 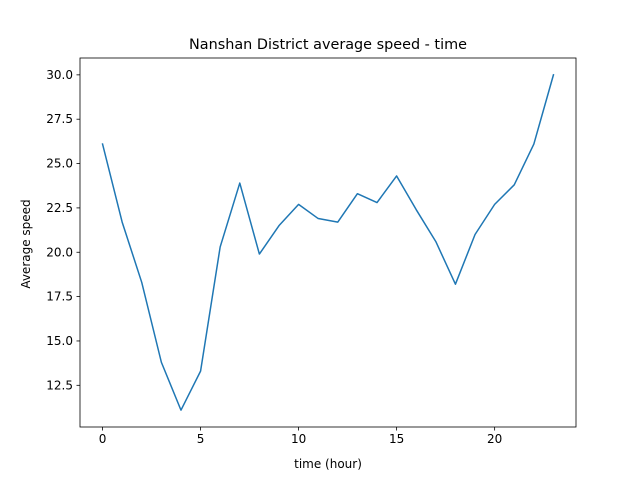 I want to click on y-tick-label: 20.0, so click(x=59, y=252).